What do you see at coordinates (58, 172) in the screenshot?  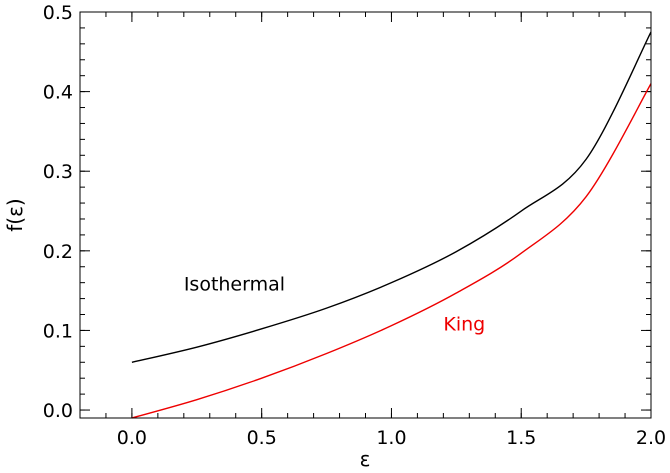 I see `y-tick-label: 0.3` at bounding box center [58, 172].